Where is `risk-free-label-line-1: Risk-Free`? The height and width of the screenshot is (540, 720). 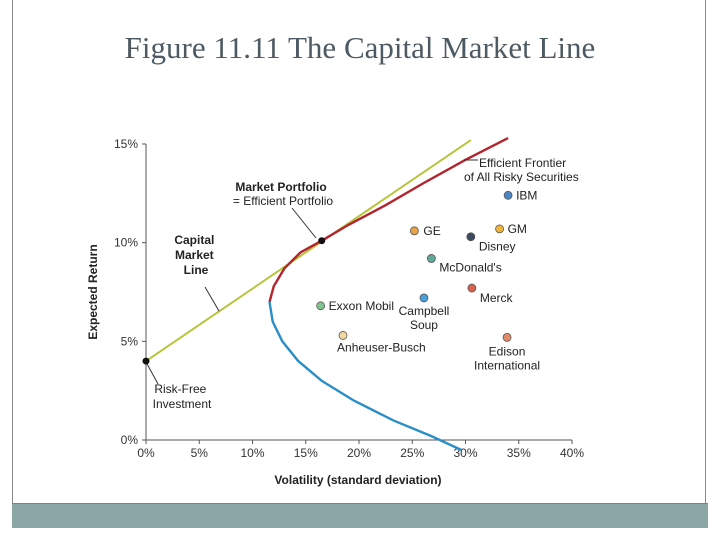
risk-free-label-line-1: Risk-Free is located at coordinates (180, 389).